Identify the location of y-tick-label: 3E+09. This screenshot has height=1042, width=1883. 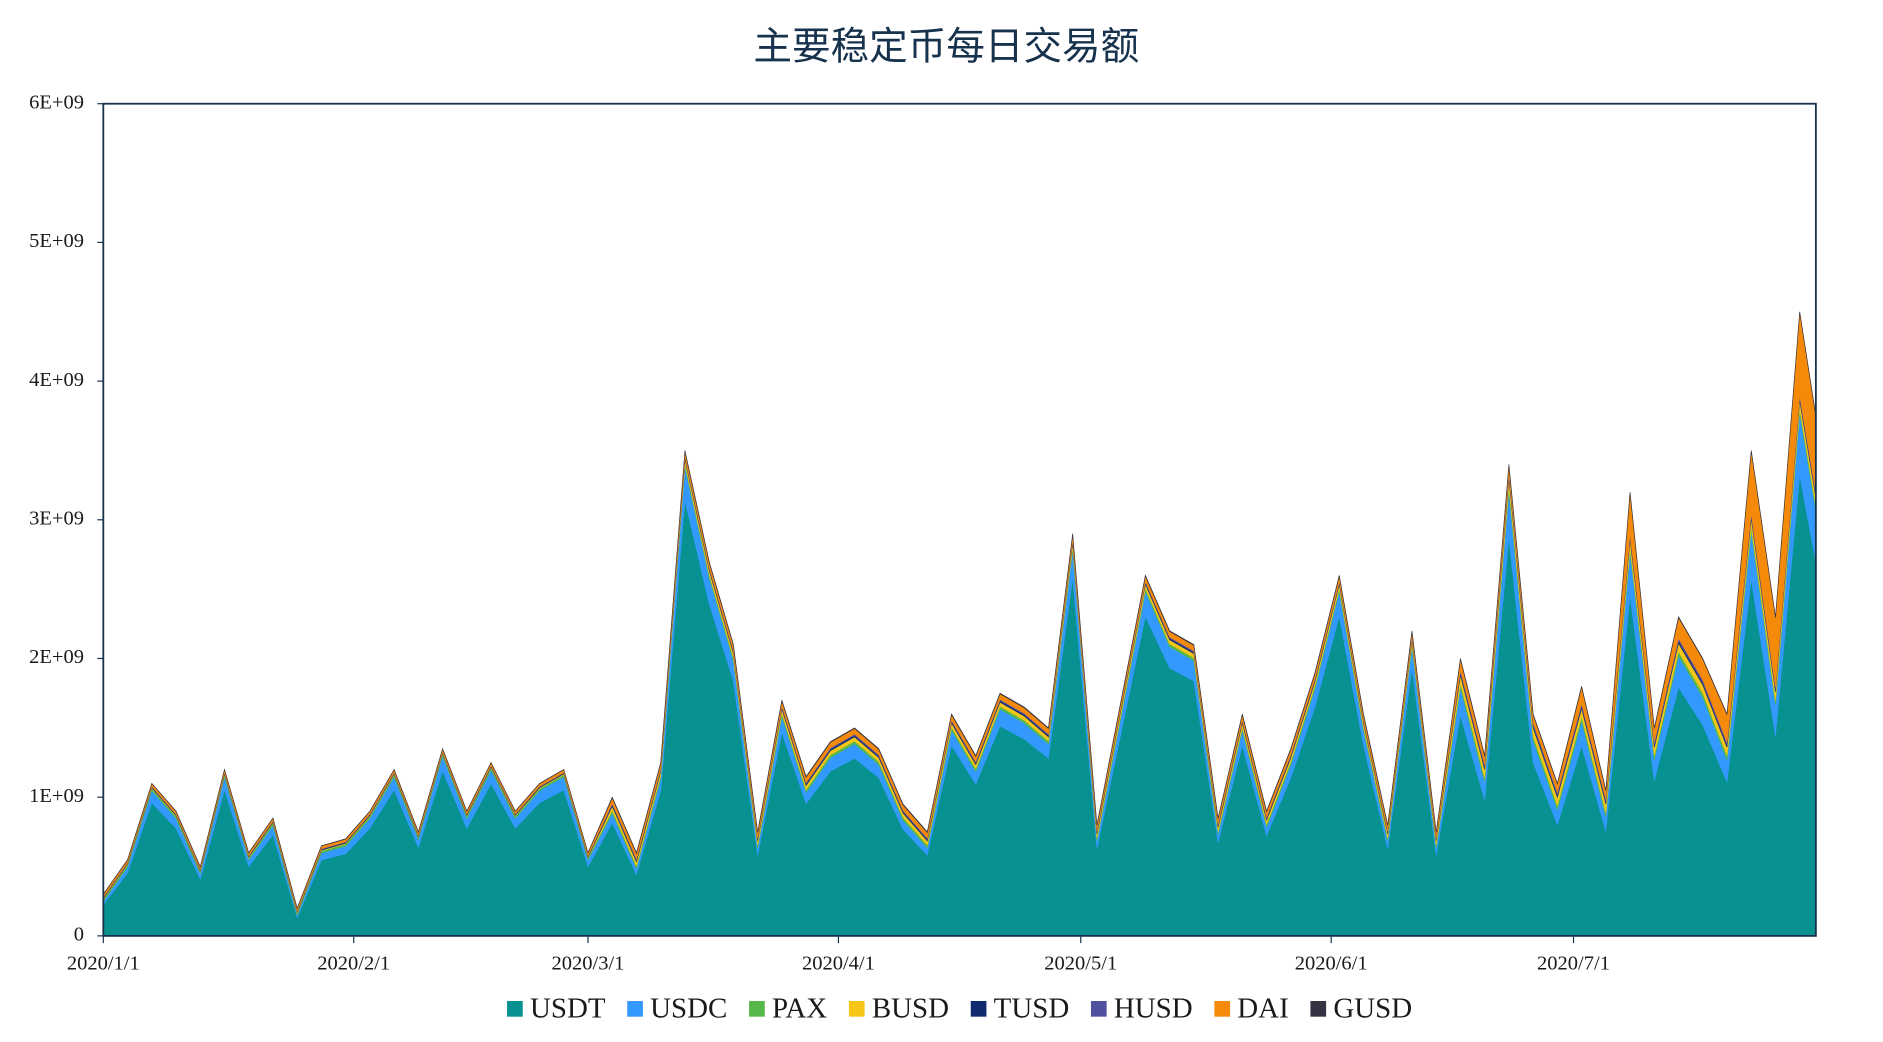
(56, 518).